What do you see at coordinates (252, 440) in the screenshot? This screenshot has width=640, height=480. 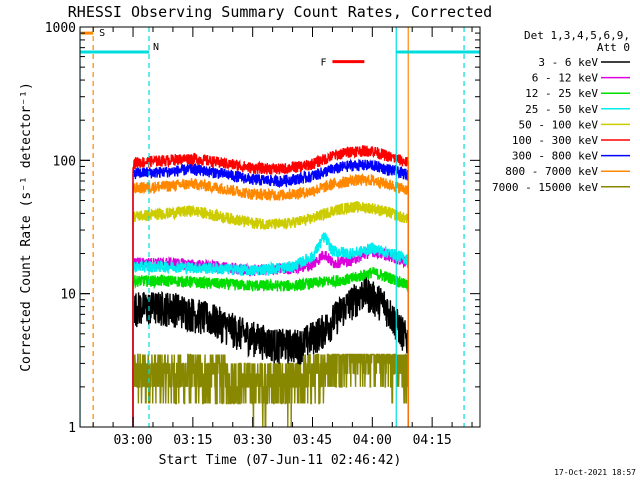 I see `x-tick-label-2: 03:30` at bounding box center [252, 440].